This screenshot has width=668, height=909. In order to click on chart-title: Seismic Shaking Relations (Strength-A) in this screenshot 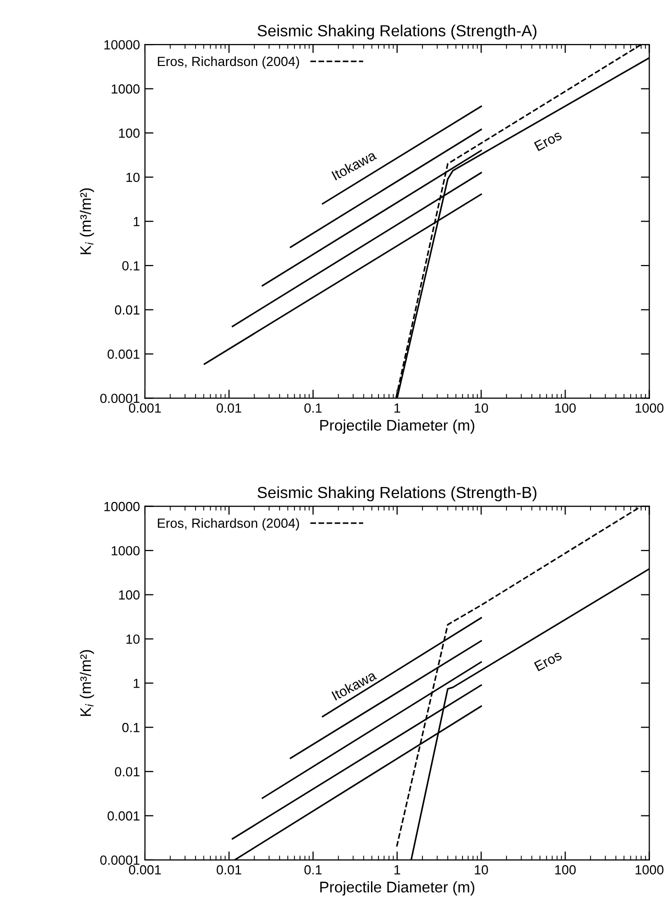, I will do `click(397, 32)`.